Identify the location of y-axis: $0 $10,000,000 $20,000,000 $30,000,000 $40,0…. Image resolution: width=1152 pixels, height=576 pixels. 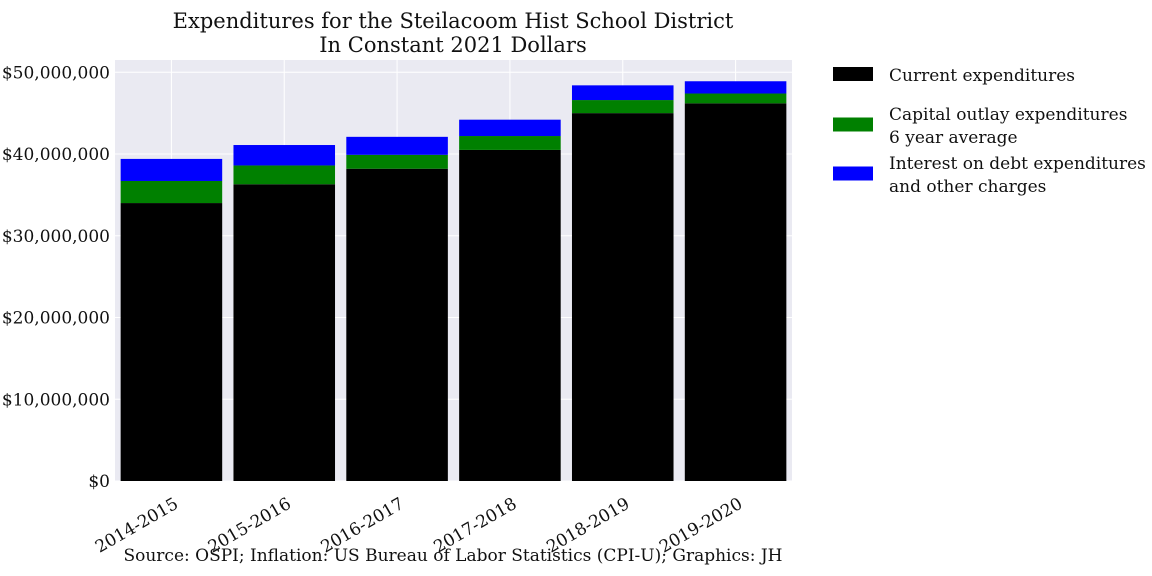
(56, 277).